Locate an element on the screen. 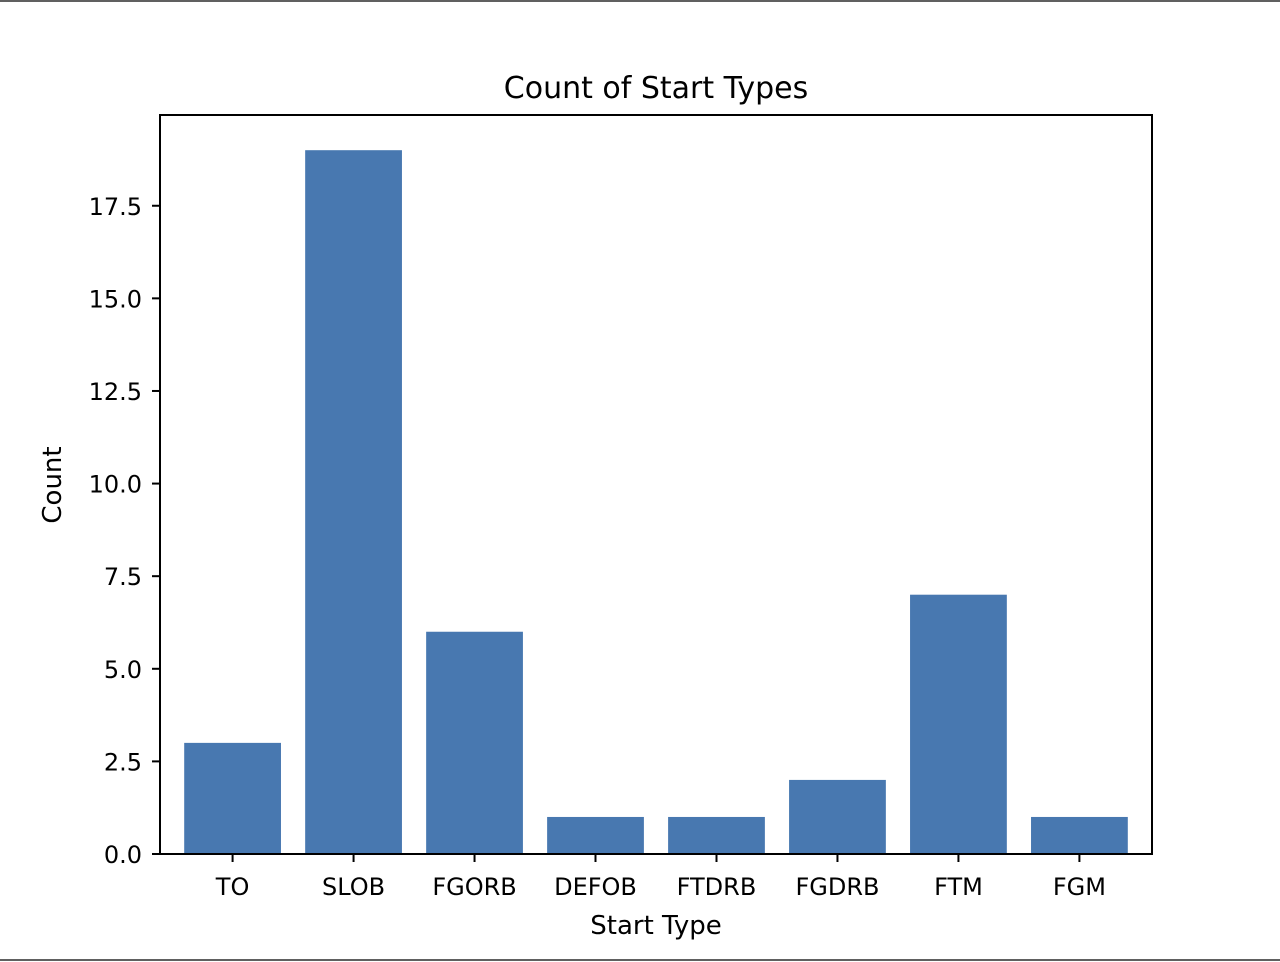  bar-fgdrb is located at coordinates (837, 816).